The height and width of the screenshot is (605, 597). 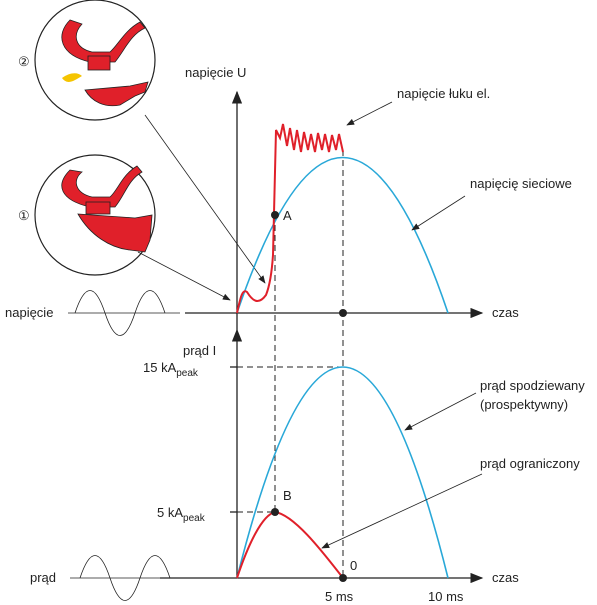 I want to click on label: 5 ms, so click(x=339, y=596).